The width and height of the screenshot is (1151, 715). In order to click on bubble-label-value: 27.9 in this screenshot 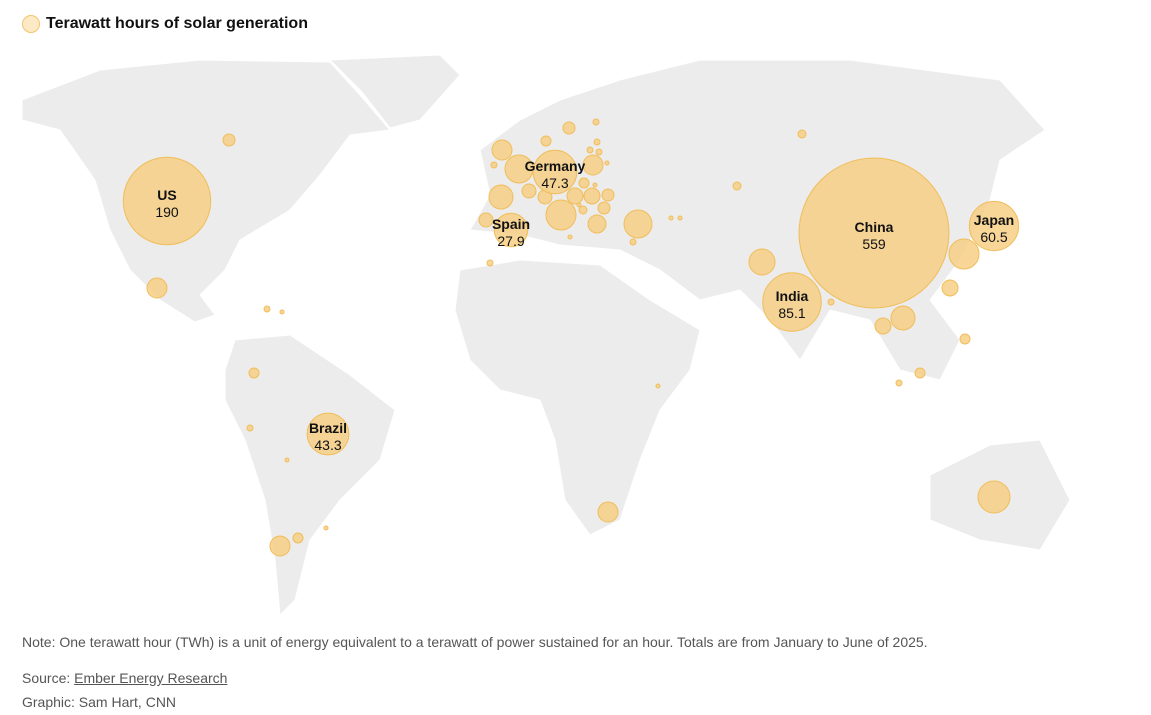, I will do `click(510, 241)`.